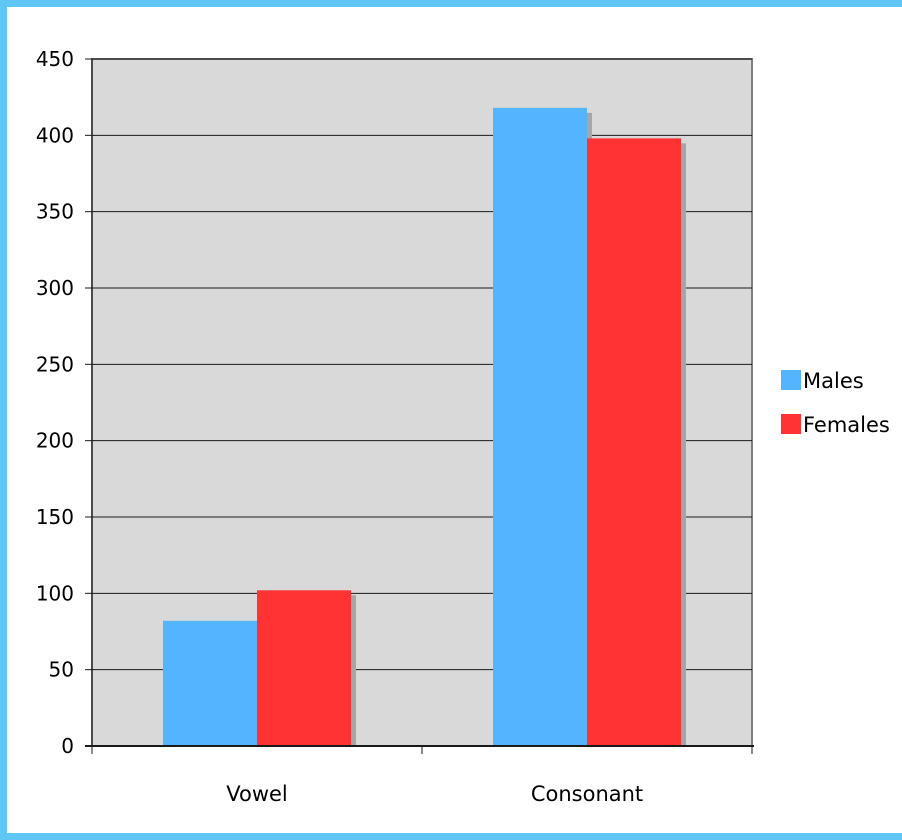 Image resolution: width=902 pixels, height=840 pixels. I want to click on y-tick-label: 50, so click(61, 670).